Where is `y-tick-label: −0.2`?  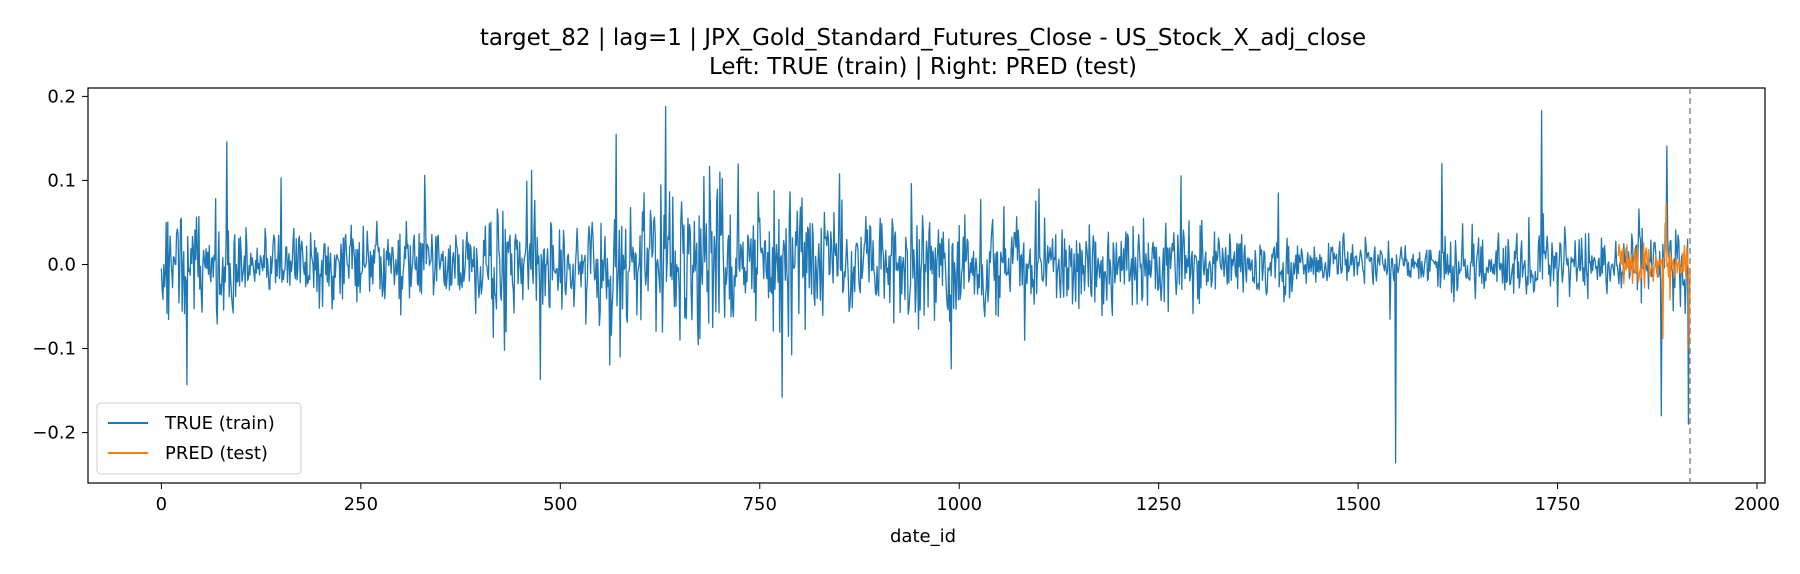 y-tick-label: −0.2 is located at coordinates (54, 433).